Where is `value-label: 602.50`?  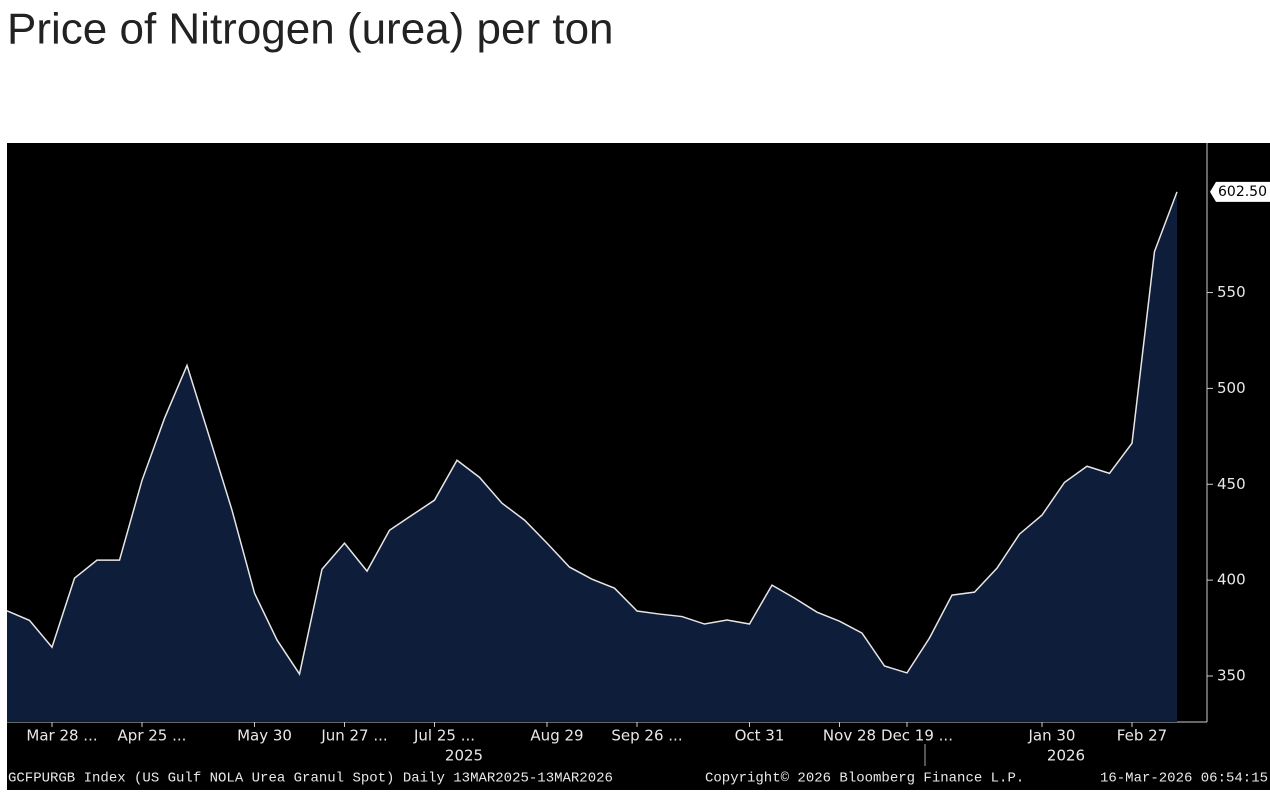 value-label: 602.50 is located at coordinates (1242, 192).